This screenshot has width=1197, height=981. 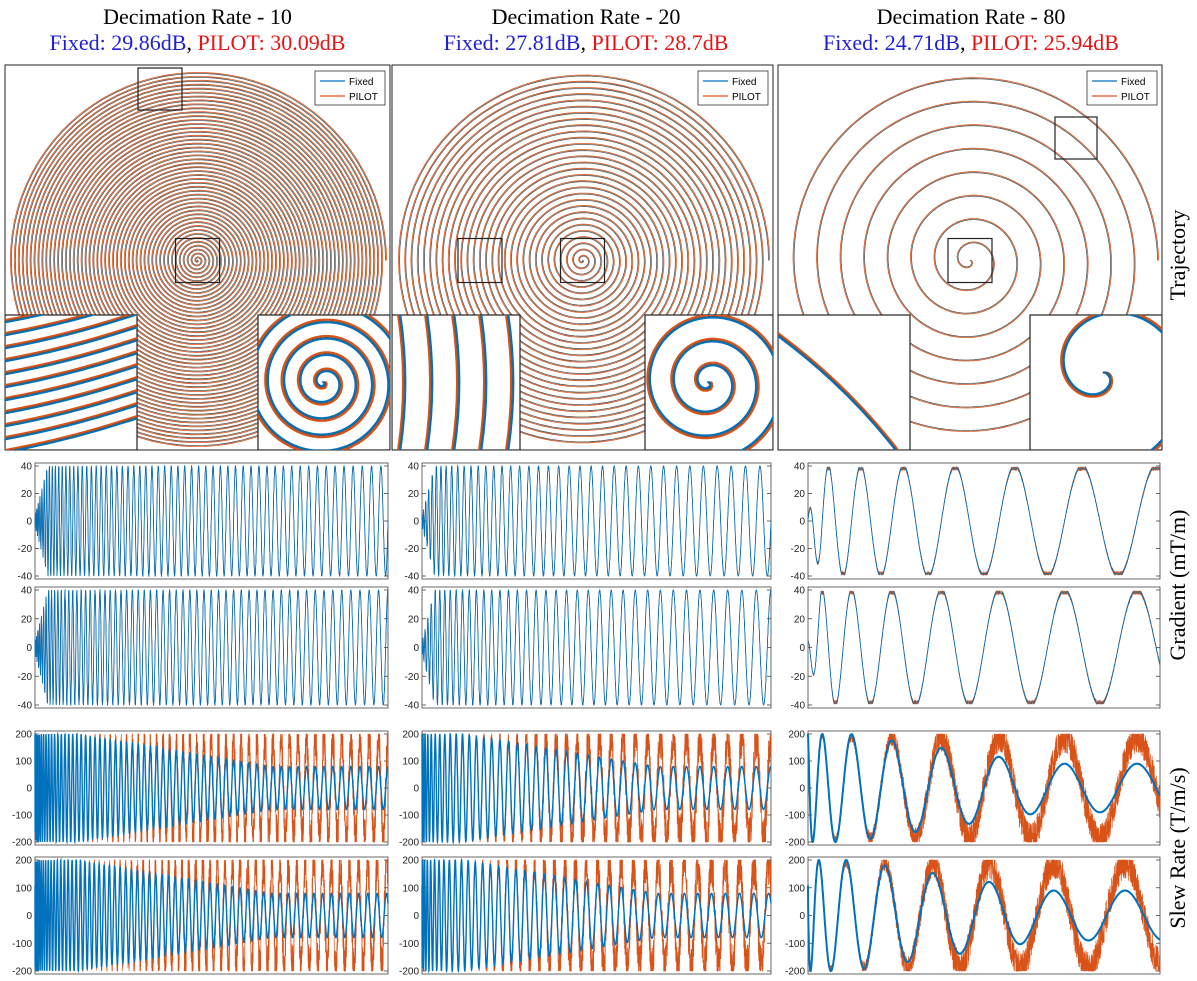 I want to click on slew-pilot-series, so click(x=596, y=788).